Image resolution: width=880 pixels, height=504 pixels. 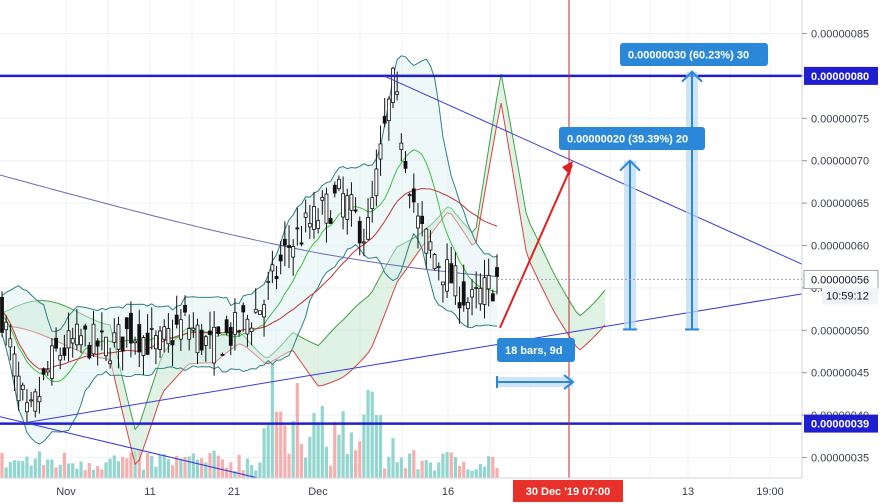 What do you see at coordinates (840, 35) in the screenshot?
I see `y-tick-label: 0.00000085` at bounding box center [840, 35].